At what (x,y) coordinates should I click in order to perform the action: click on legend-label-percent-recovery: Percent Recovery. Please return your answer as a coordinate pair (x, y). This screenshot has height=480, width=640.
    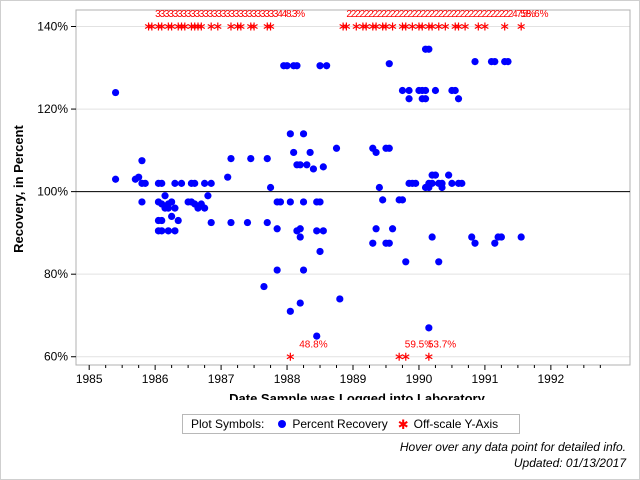
    Looking at the image, I should click on (340, 424).